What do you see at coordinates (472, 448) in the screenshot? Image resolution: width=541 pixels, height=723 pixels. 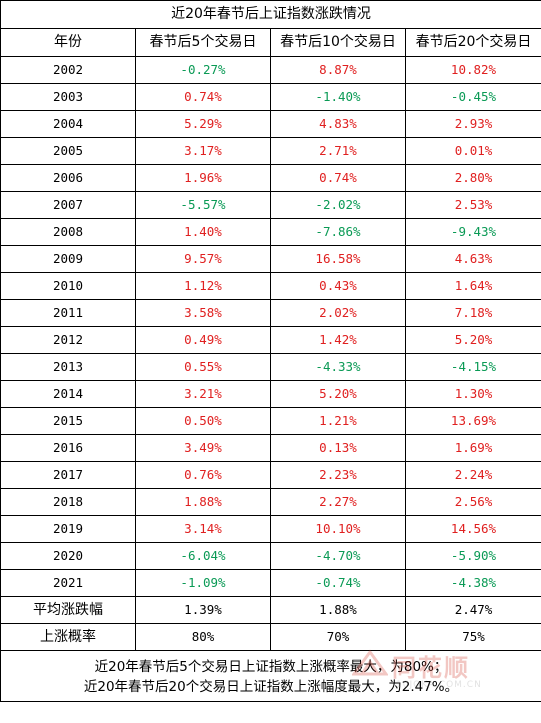 I see `change-cell-20-day: 1.69%` at bounding box center [472, 448].